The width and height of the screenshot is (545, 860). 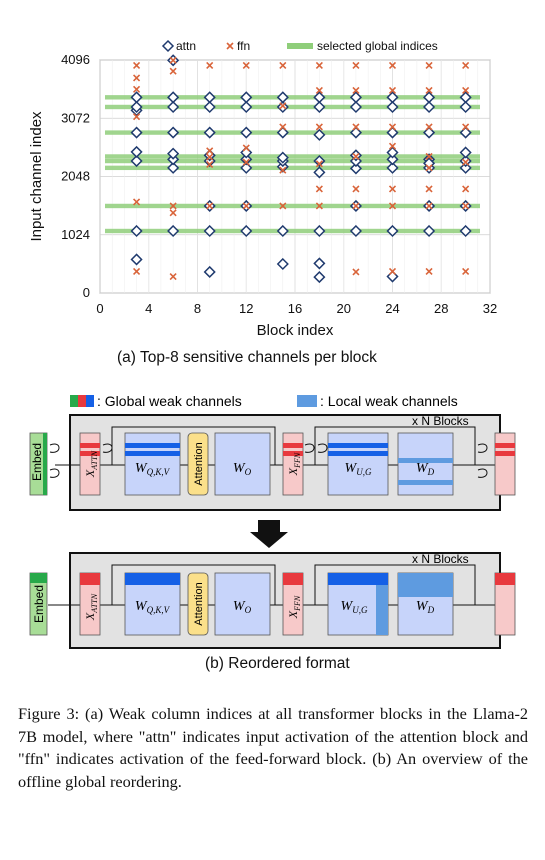 I want to click on chart-legend: attn ffn selected global indices, so click(x=299, y=46).